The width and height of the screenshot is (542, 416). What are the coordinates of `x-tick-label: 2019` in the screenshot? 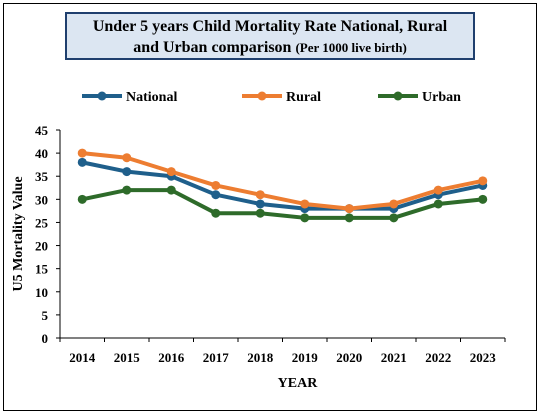 It's located at (305, 357).